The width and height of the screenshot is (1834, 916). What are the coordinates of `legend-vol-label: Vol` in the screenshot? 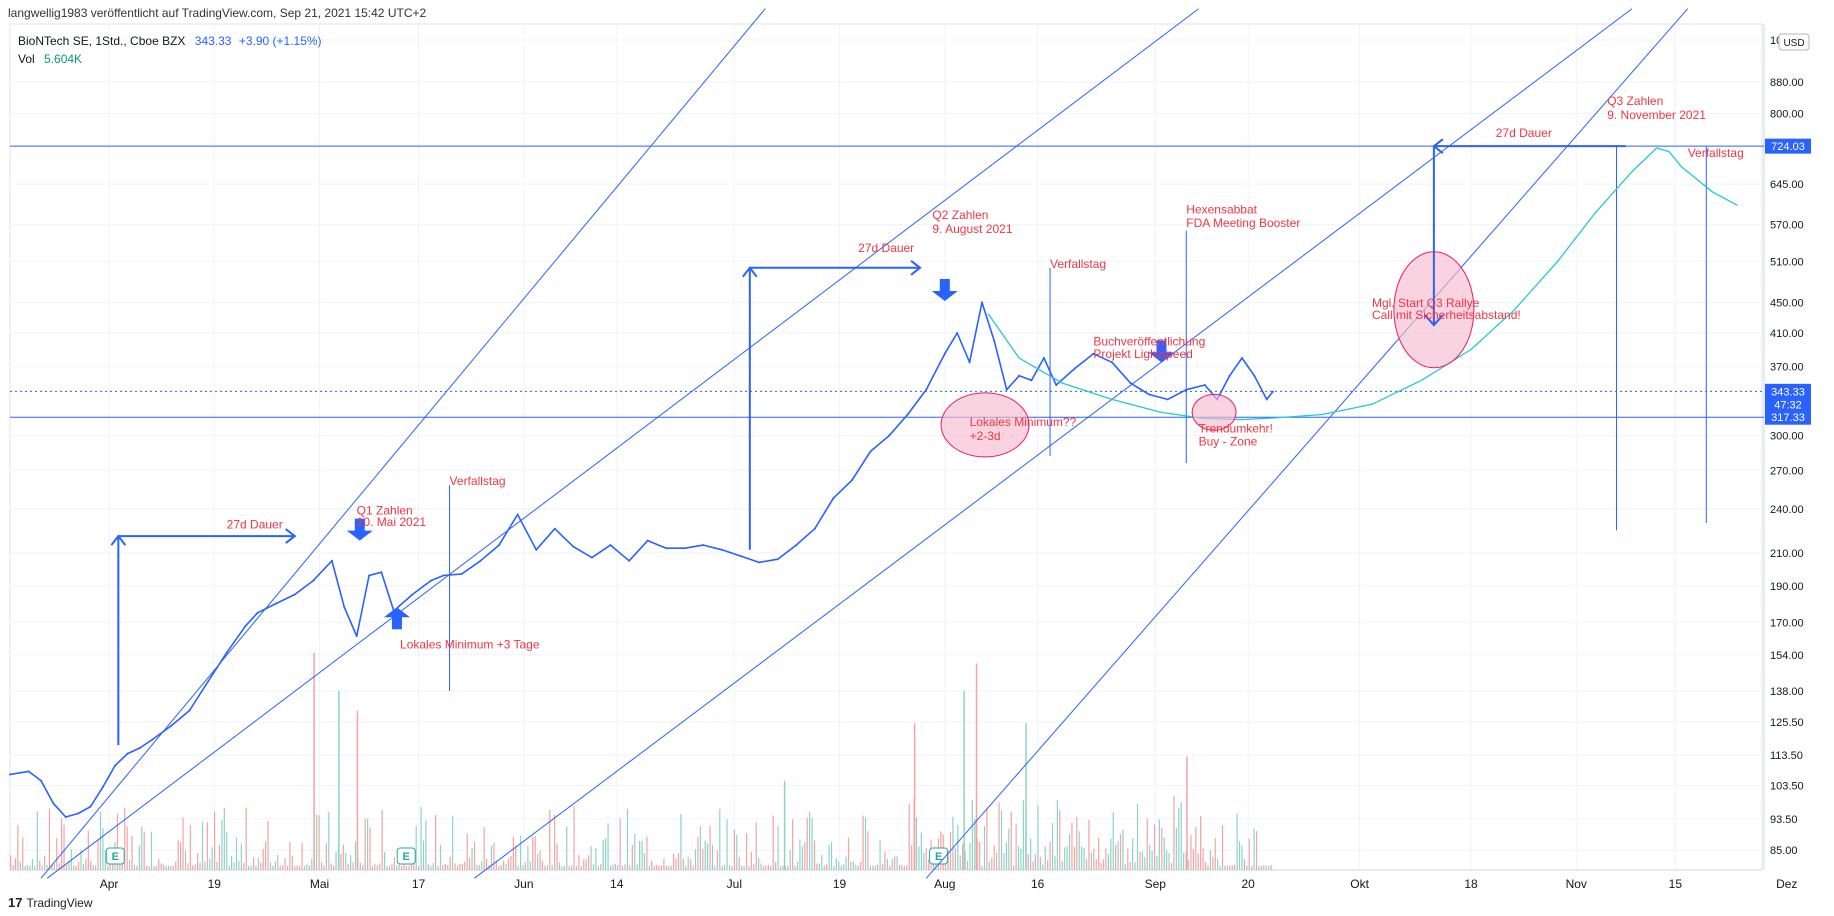 It's located at (26, 59).